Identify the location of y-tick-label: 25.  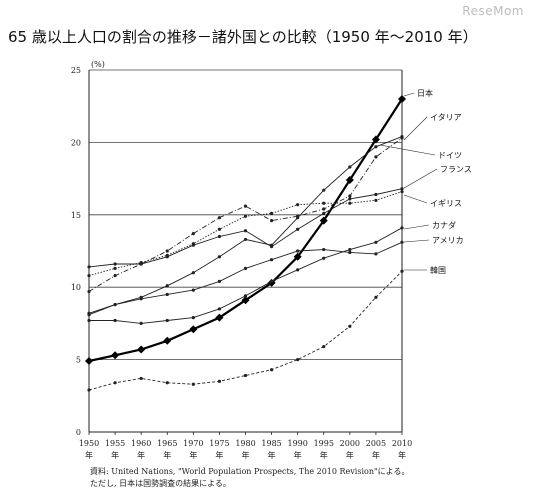
(76, 70).